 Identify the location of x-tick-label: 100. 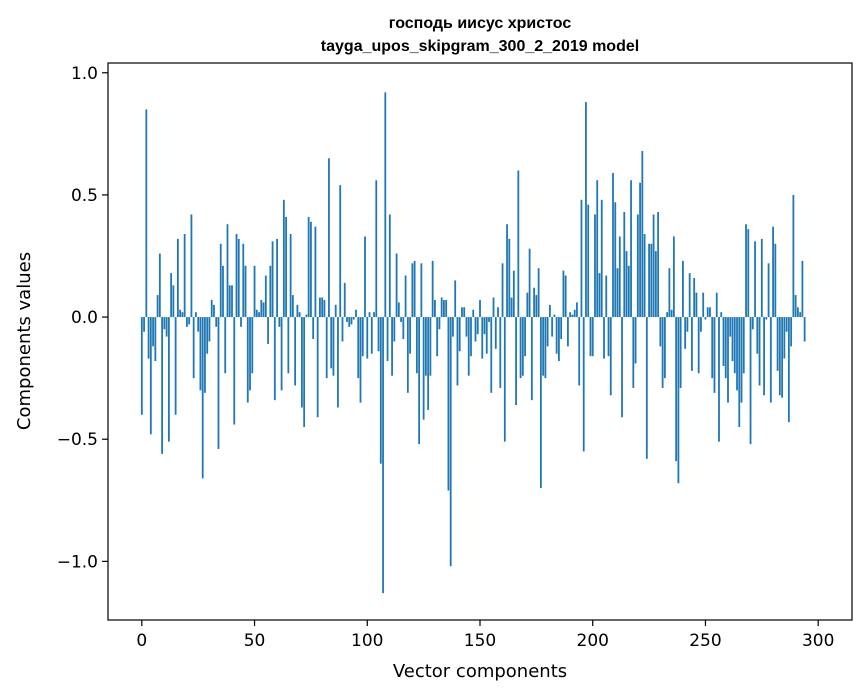
(367, 641).